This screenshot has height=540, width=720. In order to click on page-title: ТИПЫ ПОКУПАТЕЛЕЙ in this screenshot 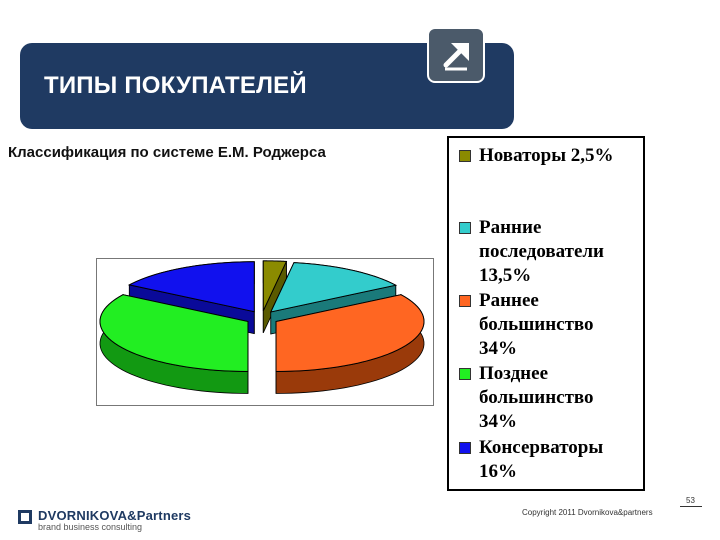, I will do `click(175, 85)`.